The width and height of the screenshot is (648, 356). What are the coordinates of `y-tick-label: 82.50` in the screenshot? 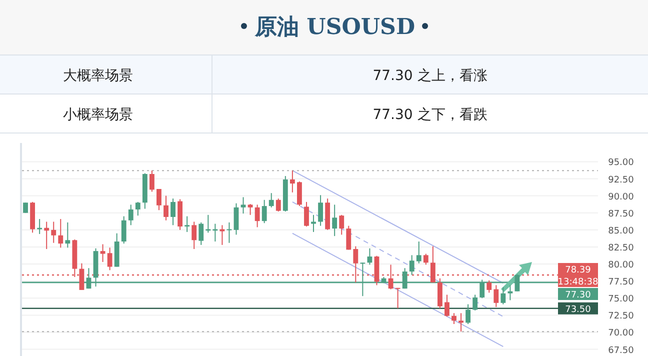 It's located at (621, 248).